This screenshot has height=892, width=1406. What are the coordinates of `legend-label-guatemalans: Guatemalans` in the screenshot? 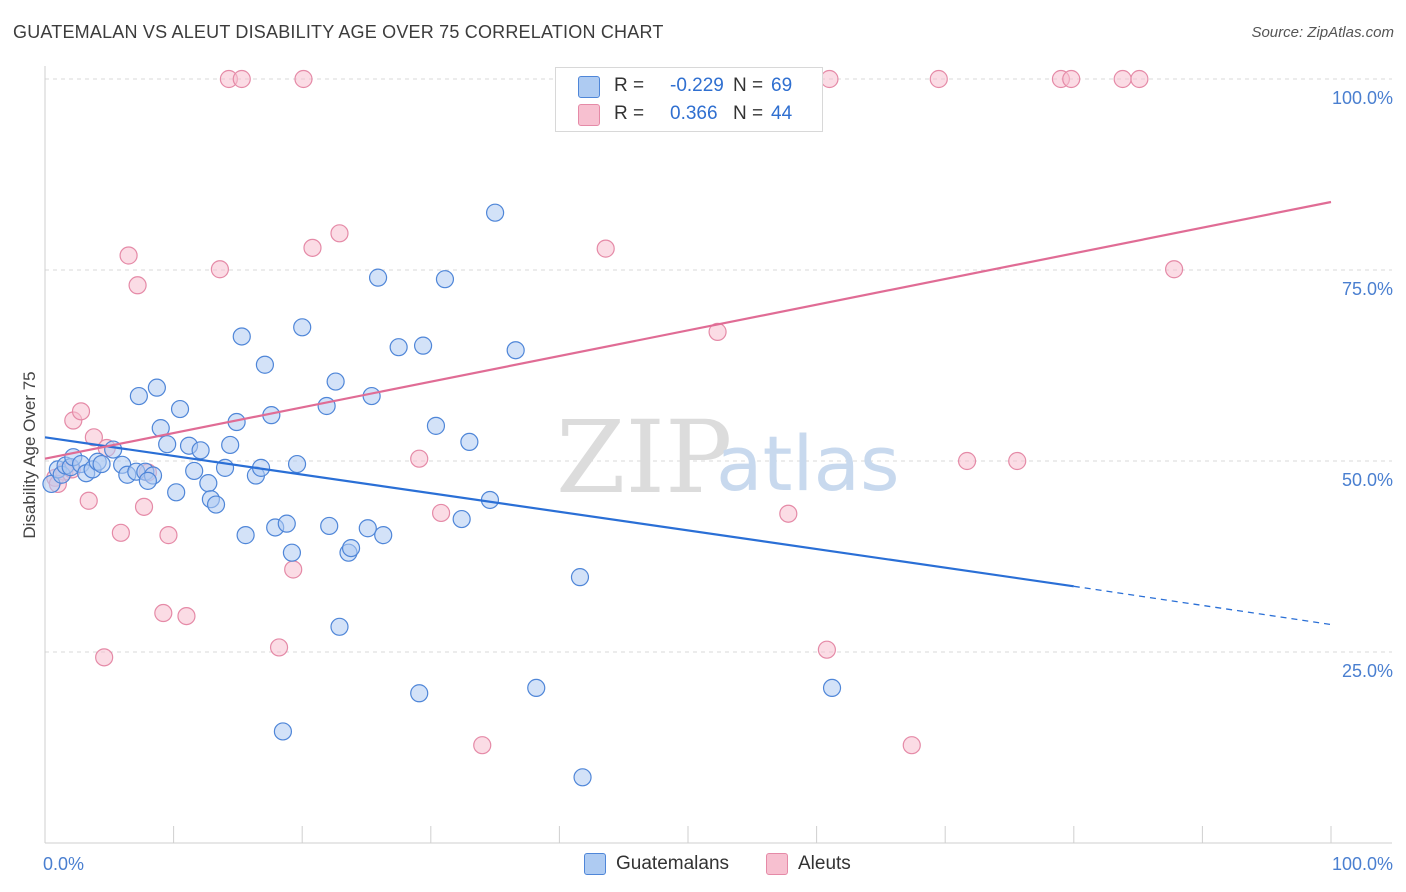 It's located at (673, 863).